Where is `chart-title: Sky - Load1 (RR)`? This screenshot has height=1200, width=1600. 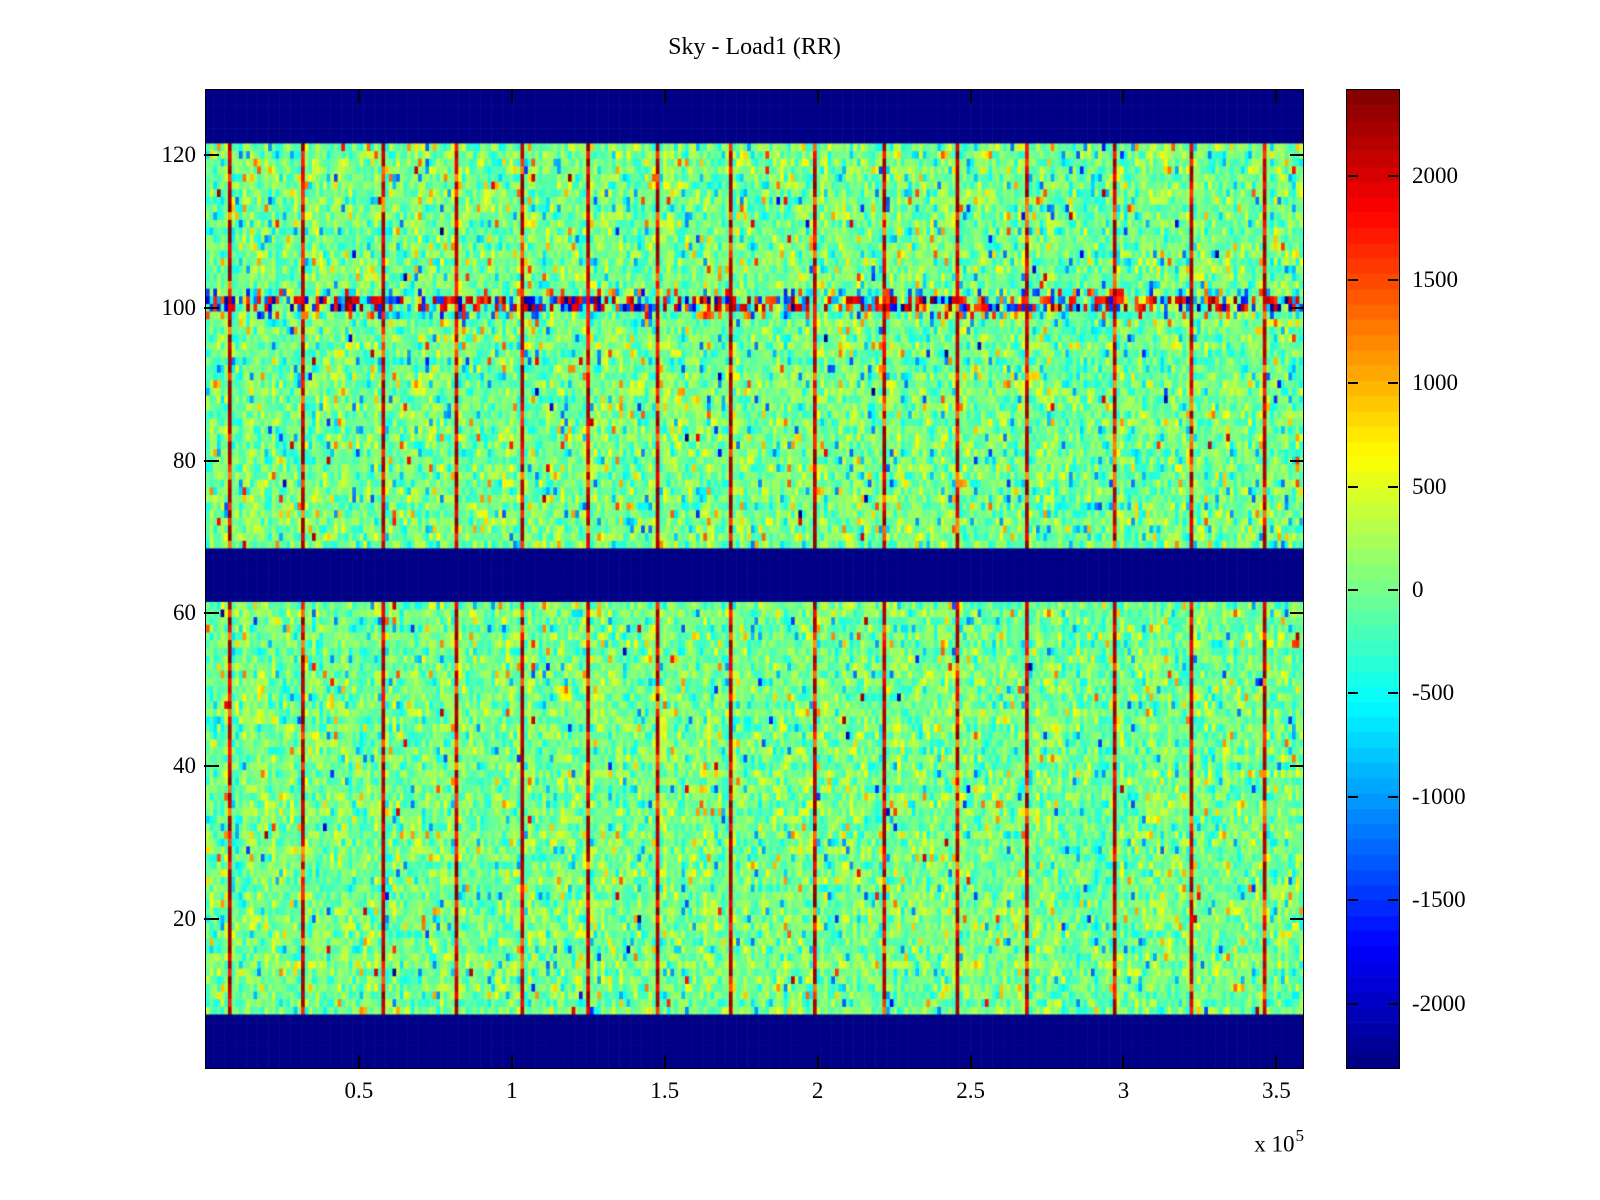 chart-title: Sky - Load1 (RR) is located at coordinates (754, 47).